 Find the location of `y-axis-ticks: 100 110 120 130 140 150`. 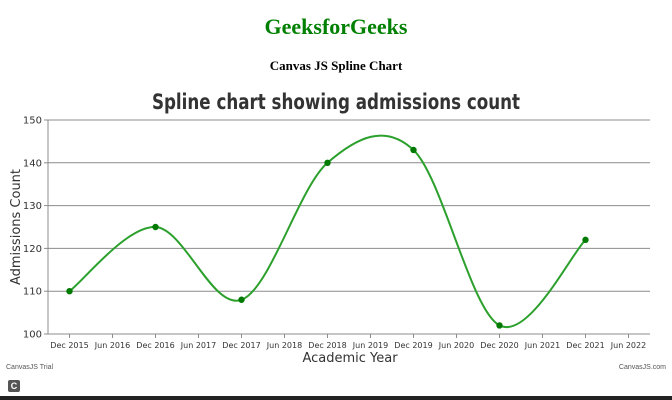

y-axis-ticks: 100 110 120 130 140 150 is located at coordinates (32, 228).